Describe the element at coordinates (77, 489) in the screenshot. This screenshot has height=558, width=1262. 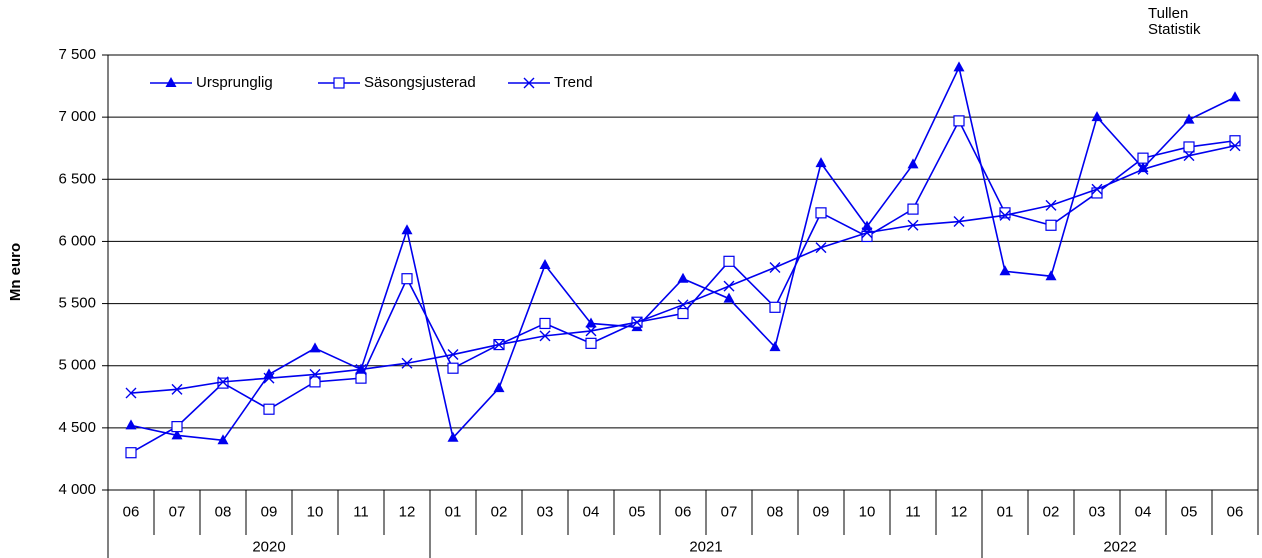
I see `y-tick-label: 4 000` at that location.